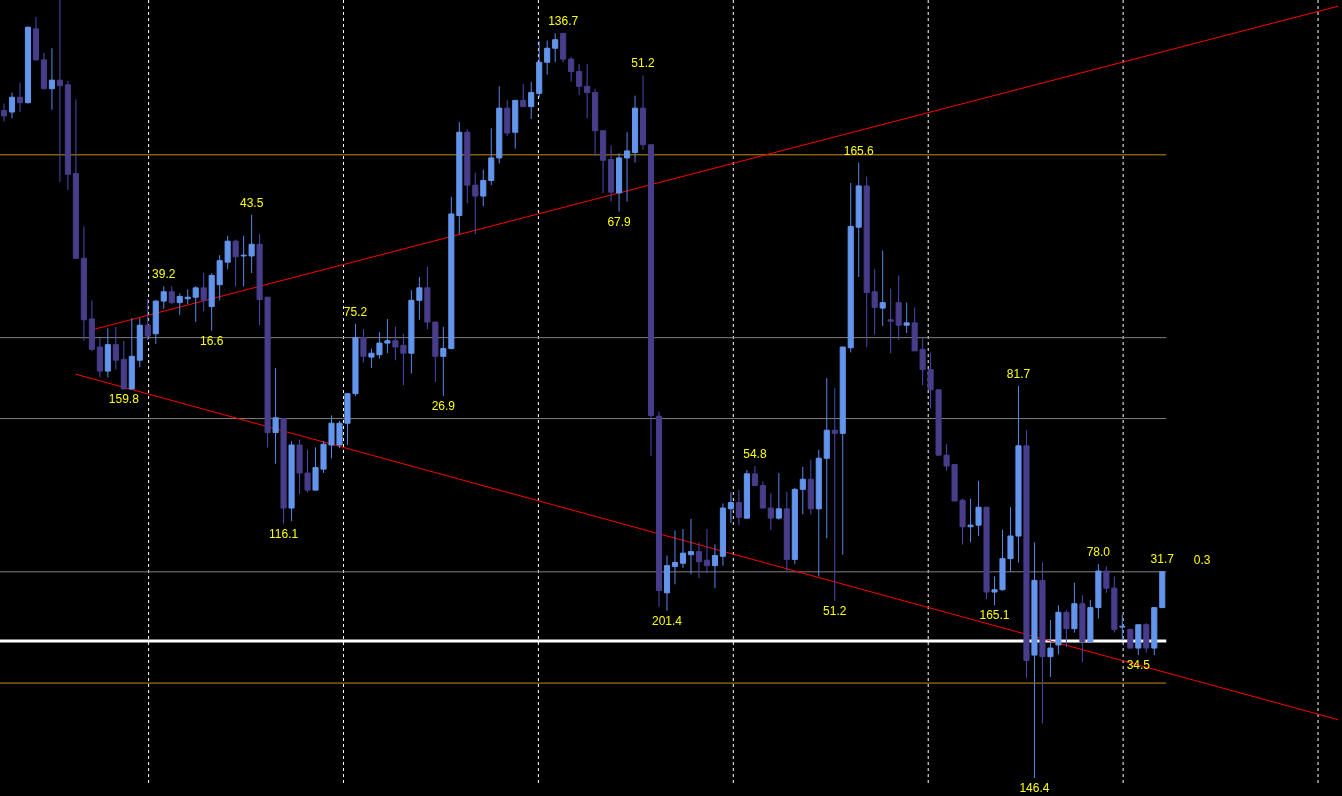 The width and height of the screenshot is (1342, 796). What do you see at coordinates (858, 150) in the screenshot?
I see `text: 165.6` at bounding box center [858, 150].